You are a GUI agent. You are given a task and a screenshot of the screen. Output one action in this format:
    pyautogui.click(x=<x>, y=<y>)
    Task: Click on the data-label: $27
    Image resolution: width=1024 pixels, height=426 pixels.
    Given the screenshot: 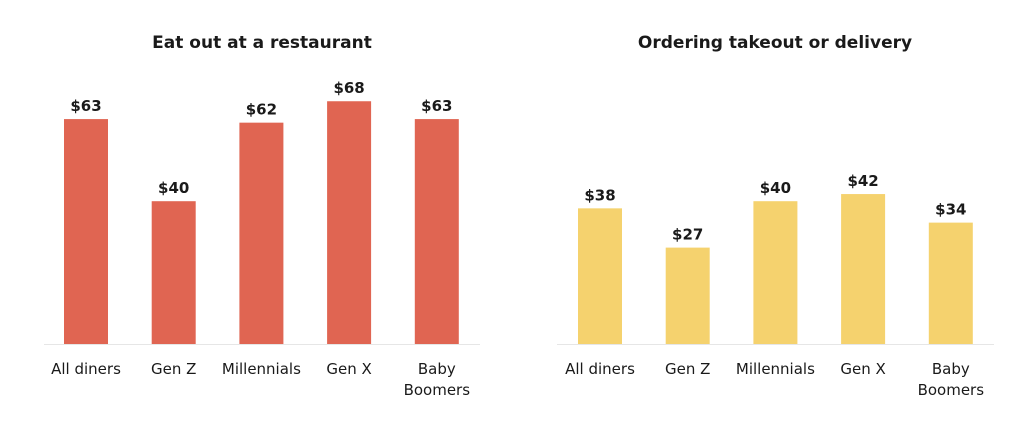 What is the action you would take?
    pyautogui.click(x=687, y=235)
    